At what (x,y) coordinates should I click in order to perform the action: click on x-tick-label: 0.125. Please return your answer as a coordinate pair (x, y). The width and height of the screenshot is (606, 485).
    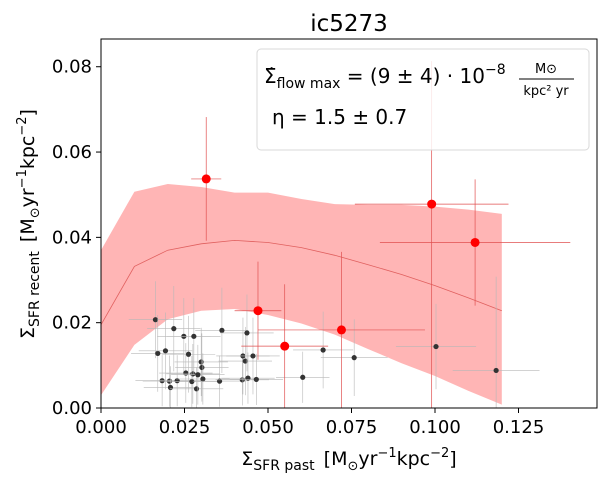
    Looking at the image, I should click on (519, 427).